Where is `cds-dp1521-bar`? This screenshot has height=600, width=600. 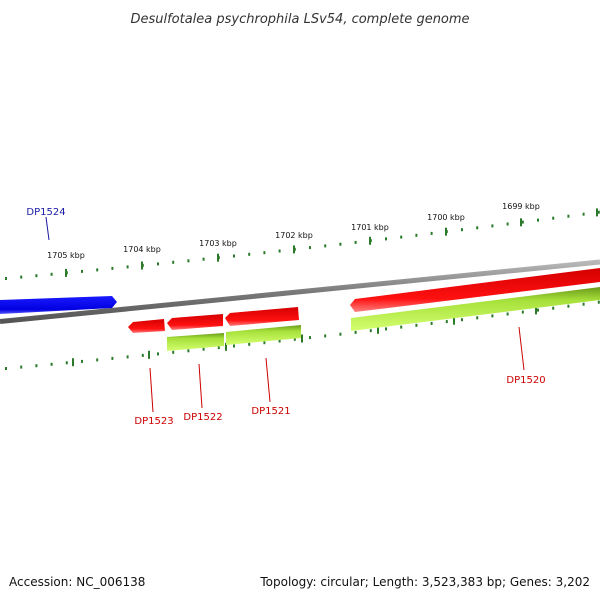 cds-dp1521-bar is located at coordinates (263, 335).